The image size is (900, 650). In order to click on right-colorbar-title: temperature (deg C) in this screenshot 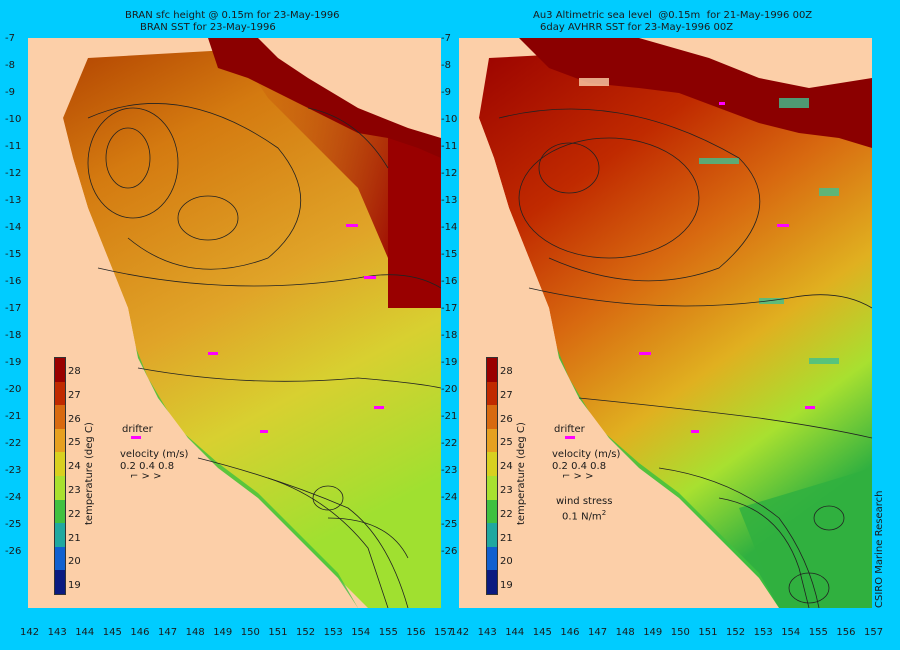, I will do `click(521, 473)`.